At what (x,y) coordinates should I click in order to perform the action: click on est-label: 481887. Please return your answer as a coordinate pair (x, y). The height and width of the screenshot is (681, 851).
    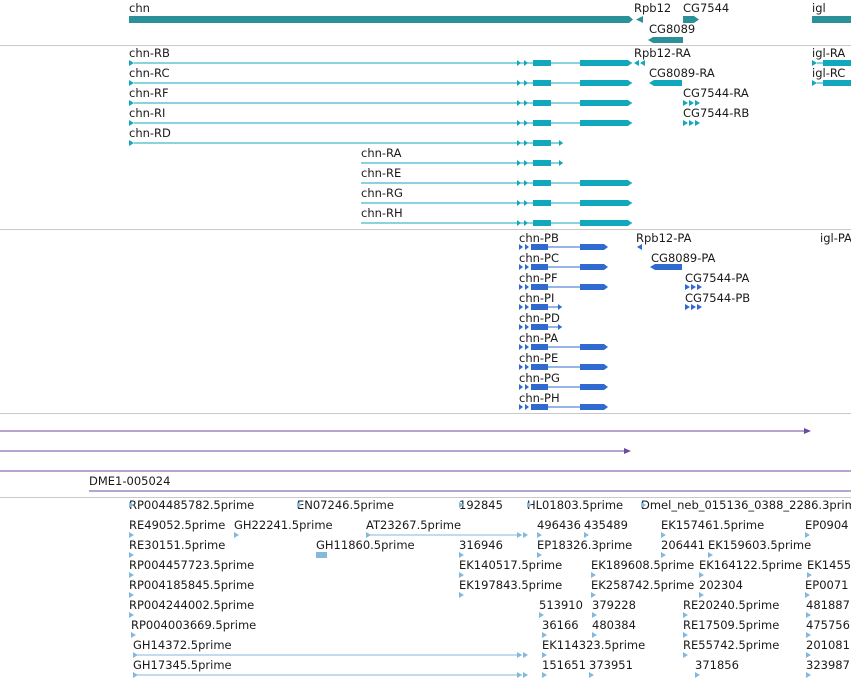
    Looking at the image, I should click on (828, 605).